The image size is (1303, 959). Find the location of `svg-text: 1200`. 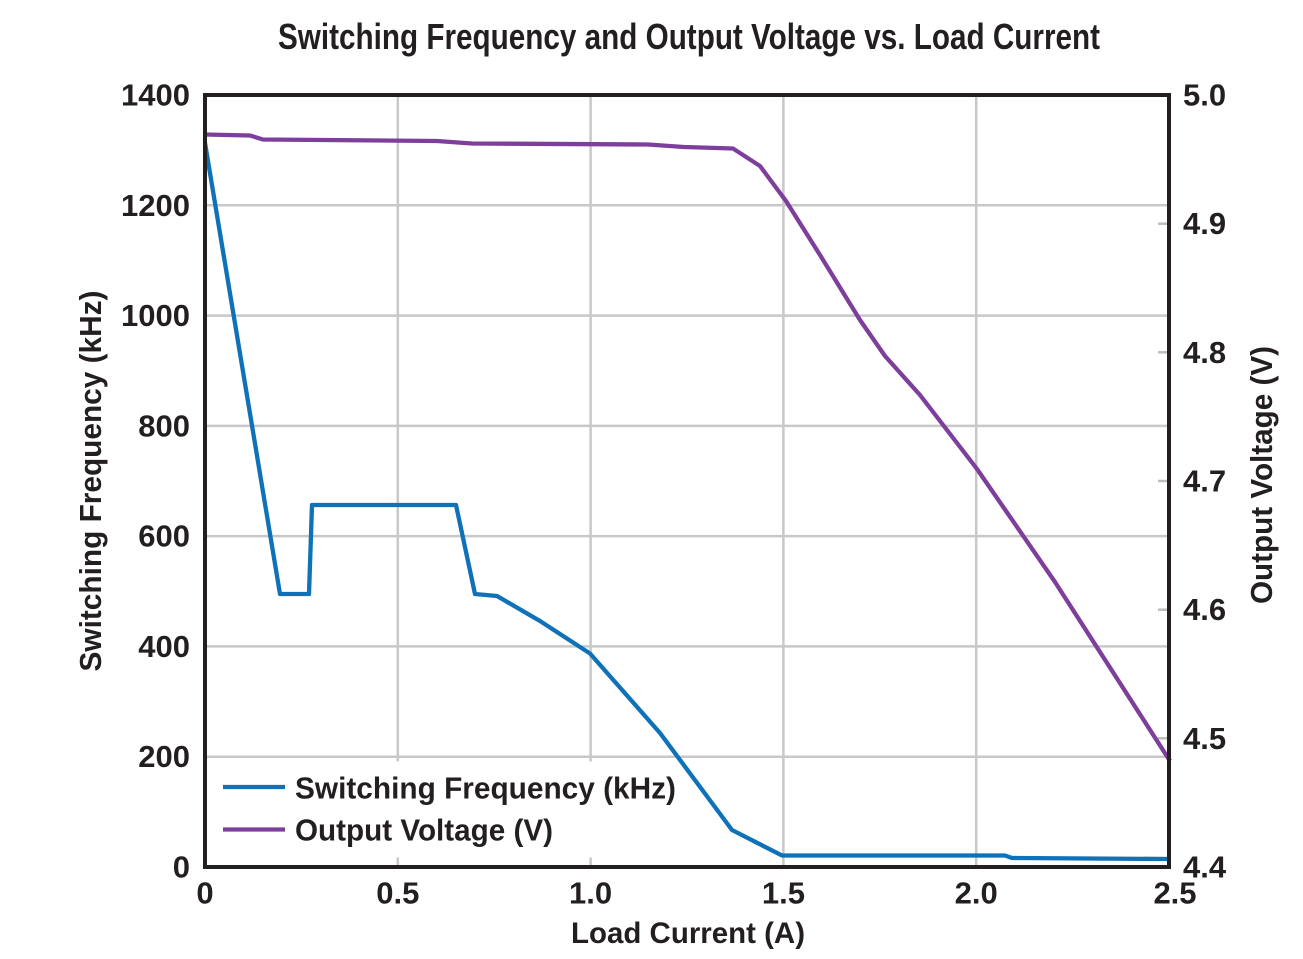

svg-text: 1200 is located at coordinates (155, 205).